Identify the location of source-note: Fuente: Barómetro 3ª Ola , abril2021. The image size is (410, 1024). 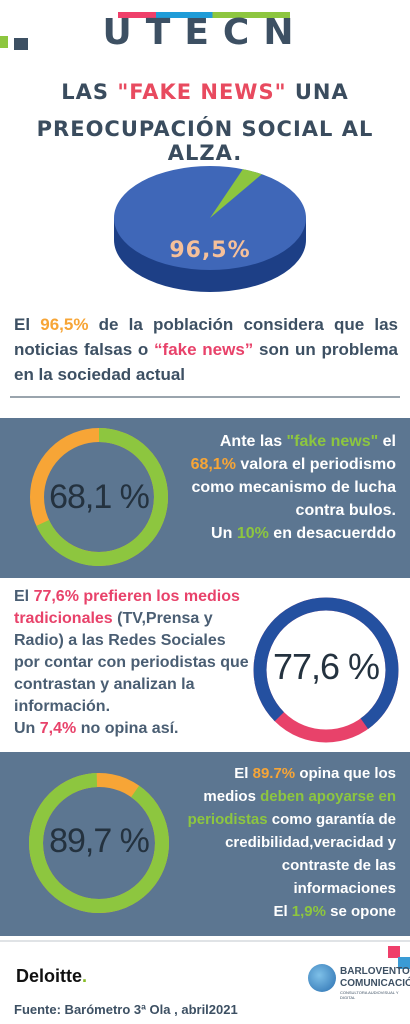
(126, 1009).